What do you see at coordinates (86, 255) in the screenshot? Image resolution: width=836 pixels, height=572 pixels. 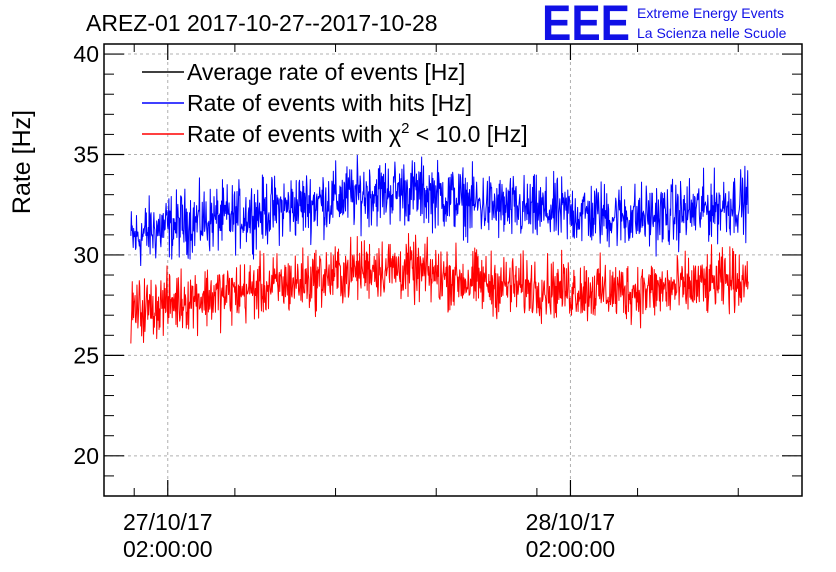 I see `y-tick-label-30: 30` at bounding box center [86, 255].